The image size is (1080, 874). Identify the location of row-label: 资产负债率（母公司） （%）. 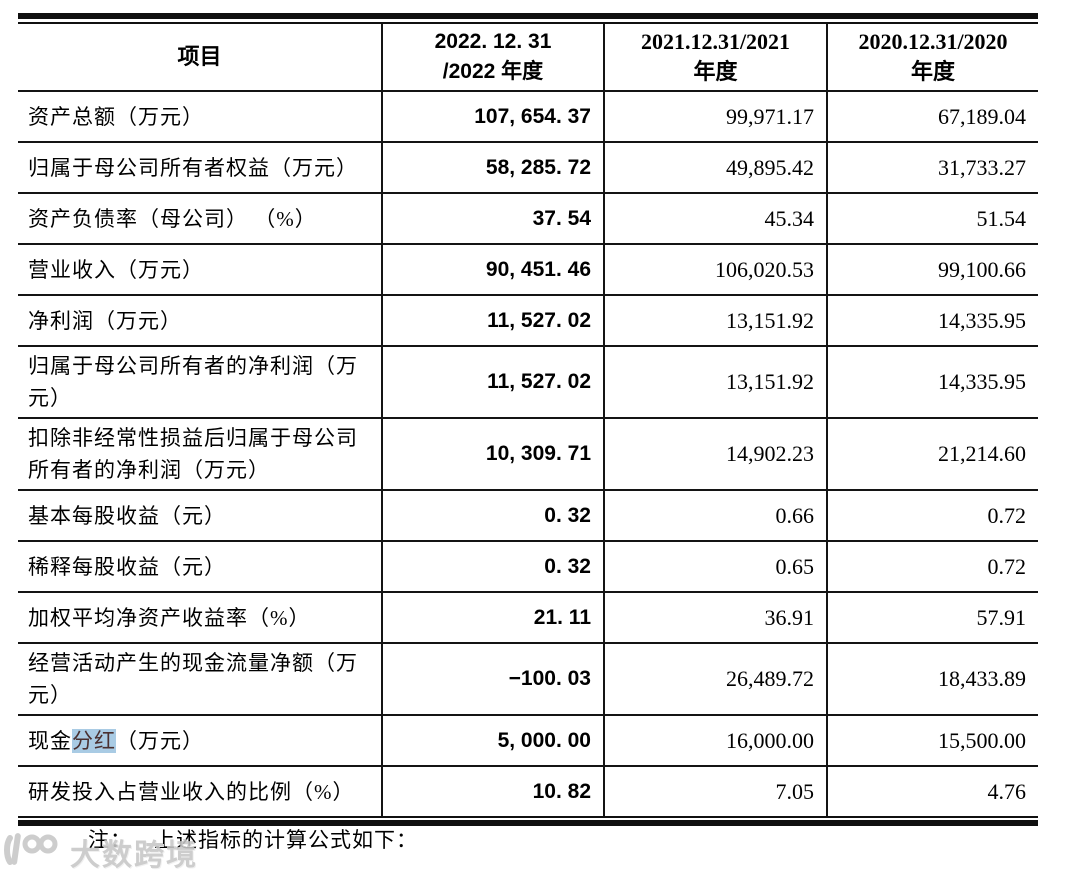
(200, 218).